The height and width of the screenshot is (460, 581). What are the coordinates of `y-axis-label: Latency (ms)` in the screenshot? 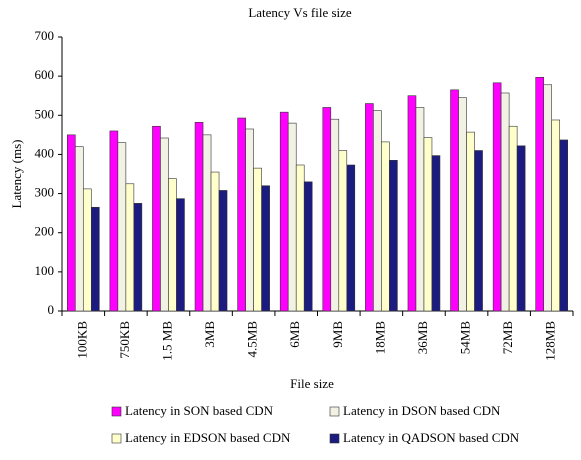 It's located at (16, 174).